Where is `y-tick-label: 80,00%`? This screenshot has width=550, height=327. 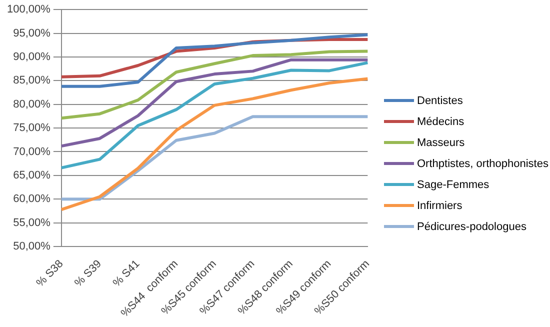 y-tick-label: 80,00% is located at coordinates (32, 104).